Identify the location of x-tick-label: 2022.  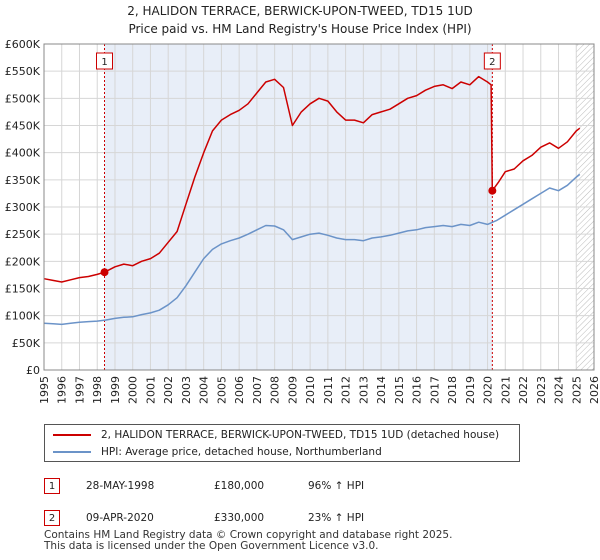
(523, 390).